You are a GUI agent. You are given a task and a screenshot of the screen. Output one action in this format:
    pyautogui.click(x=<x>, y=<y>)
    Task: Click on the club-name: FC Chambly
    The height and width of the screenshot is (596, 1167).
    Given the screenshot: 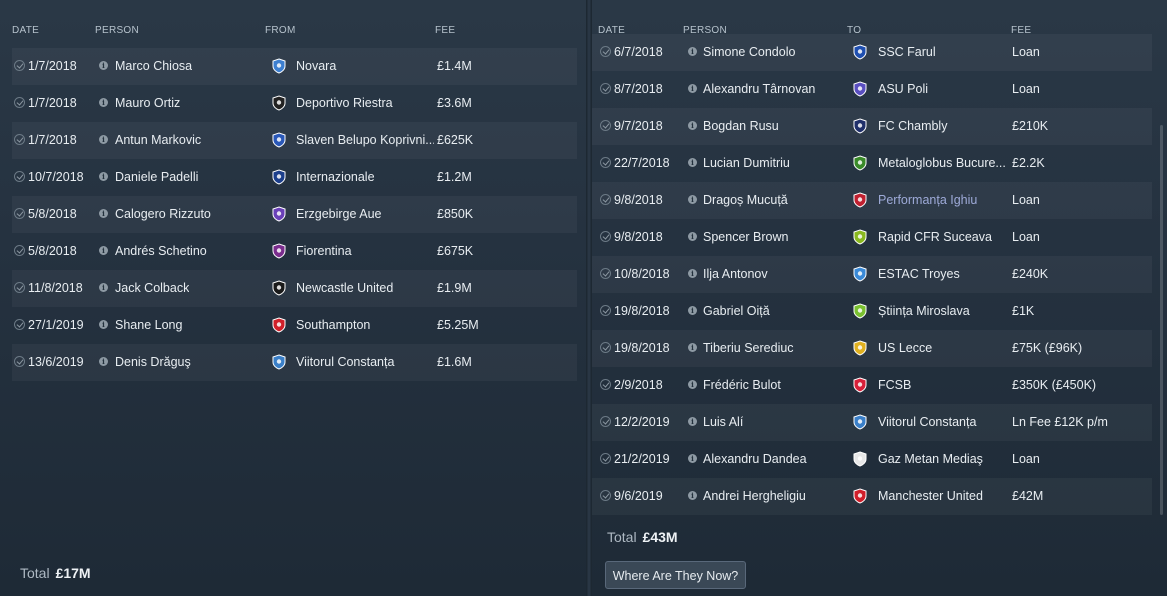 What is the action you would take?
    pyautogui.click(x=913, y=126)
    